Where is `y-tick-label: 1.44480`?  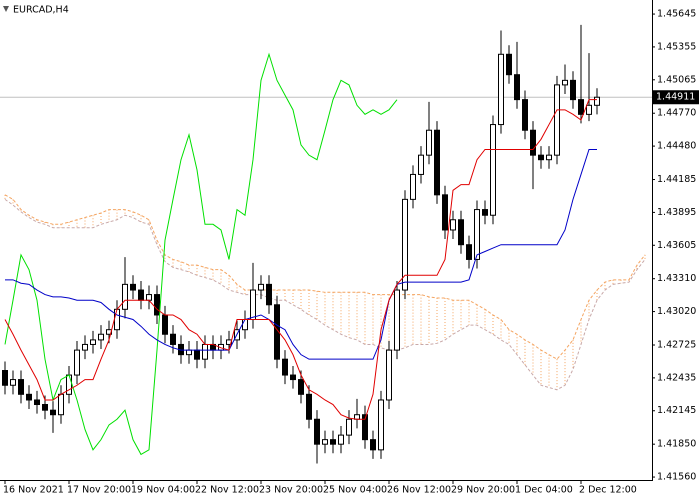 y-tick-label: 1.44480 is located at coordinates (676, 146).